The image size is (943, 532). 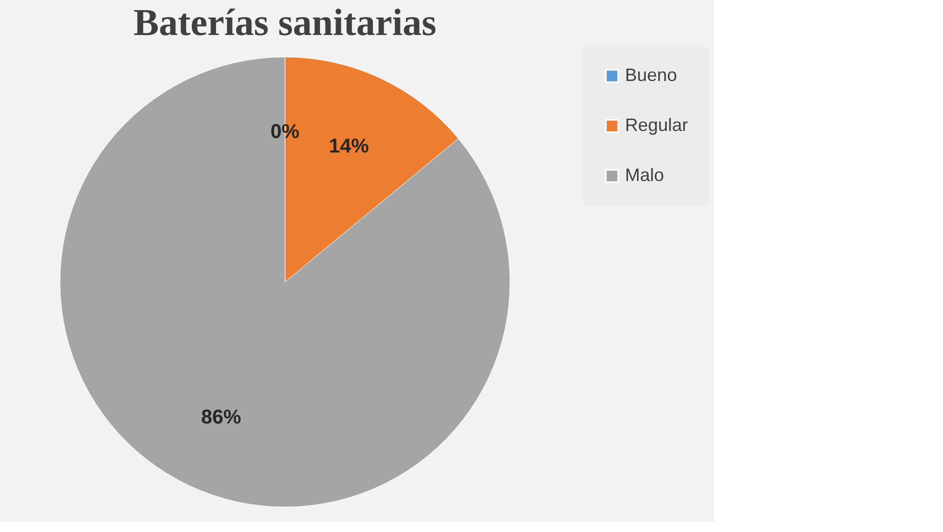 I want to click on legend-label: Malo, so click(x=644, y=175).